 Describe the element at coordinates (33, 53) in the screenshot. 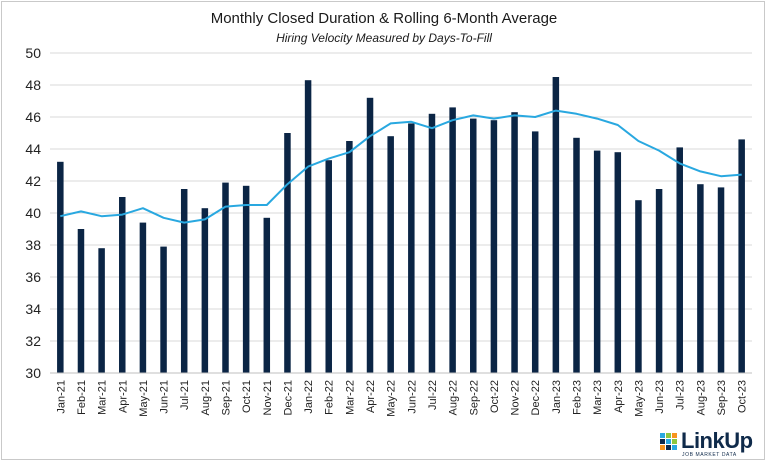

I see `y-tick-label: 50` at that location.